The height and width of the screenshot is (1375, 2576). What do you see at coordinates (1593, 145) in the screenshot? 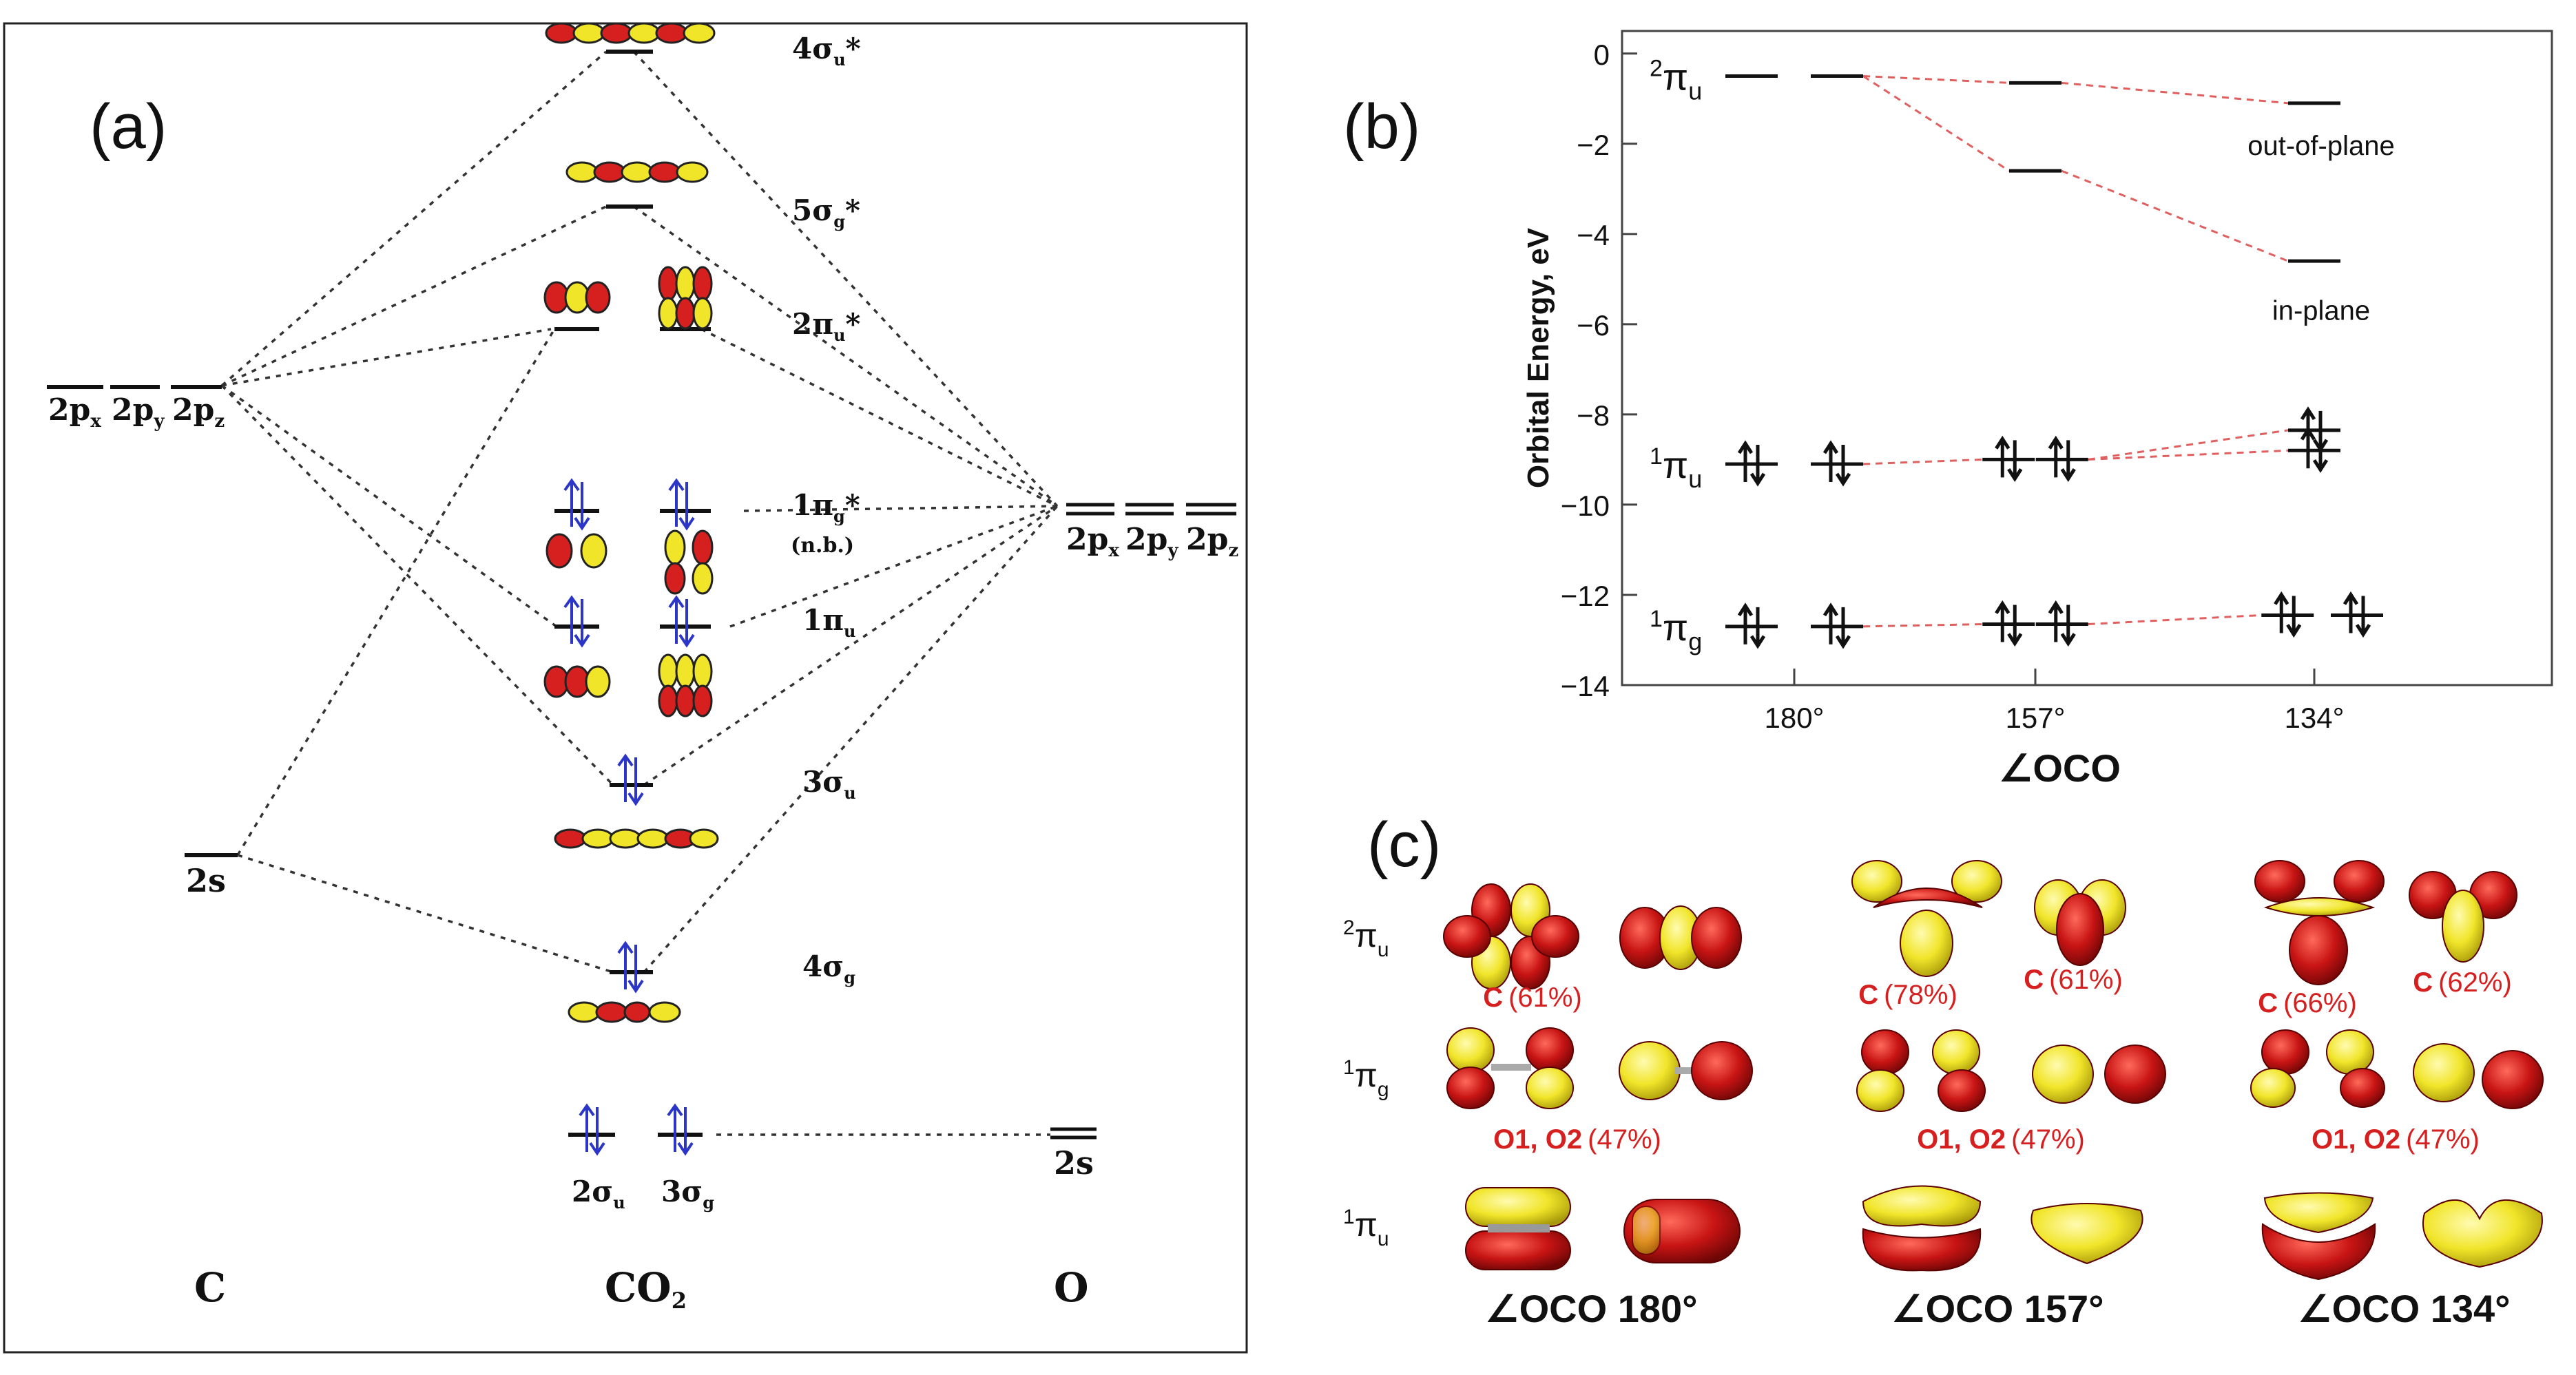
I see `y-tick-label: −2` at bounding box center [1593, 145].